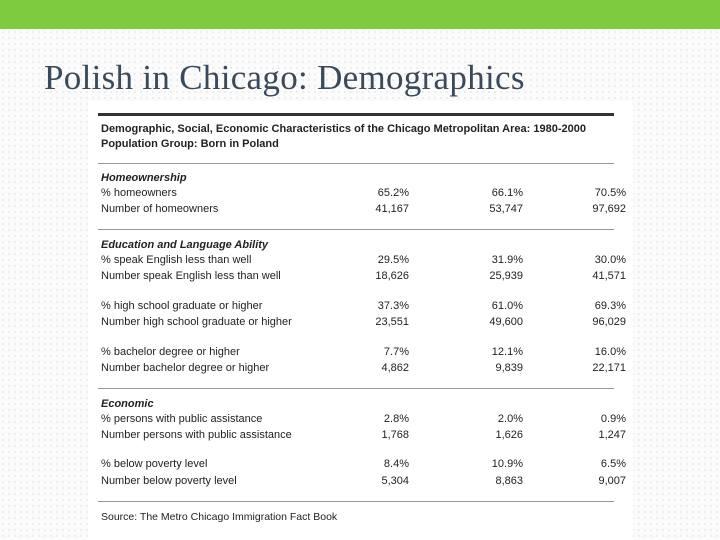 This screenshot has height=540, width=720. I want to click on row-value-1990: 25,939, so click(506, 276).